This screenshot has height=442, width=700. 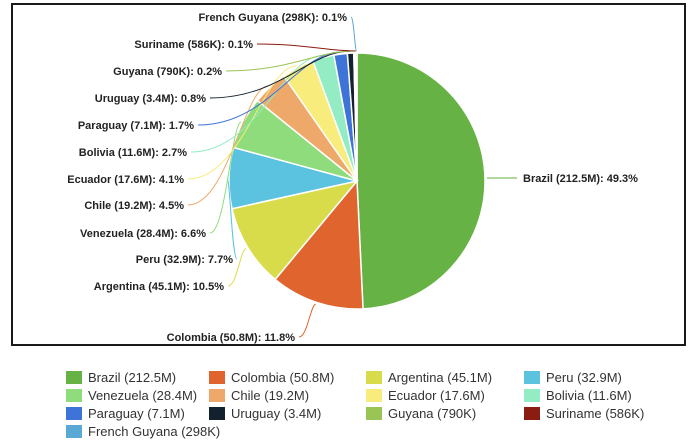 I want to click on leader-line-paraguay, so click(x=269, y=88).